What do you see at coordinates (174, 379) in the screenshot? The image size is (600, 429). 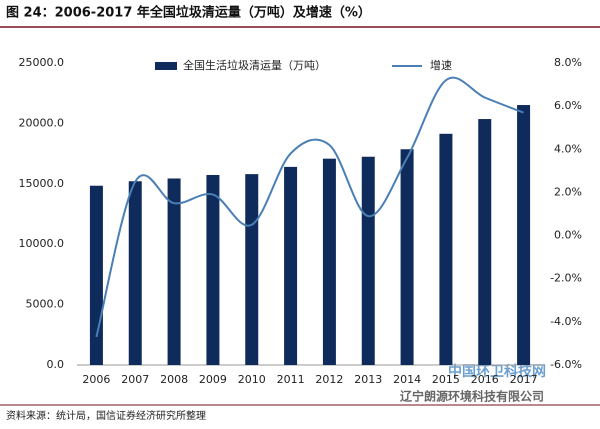 I see `x-tick-label: 2008` at bounding box center [174, 379].